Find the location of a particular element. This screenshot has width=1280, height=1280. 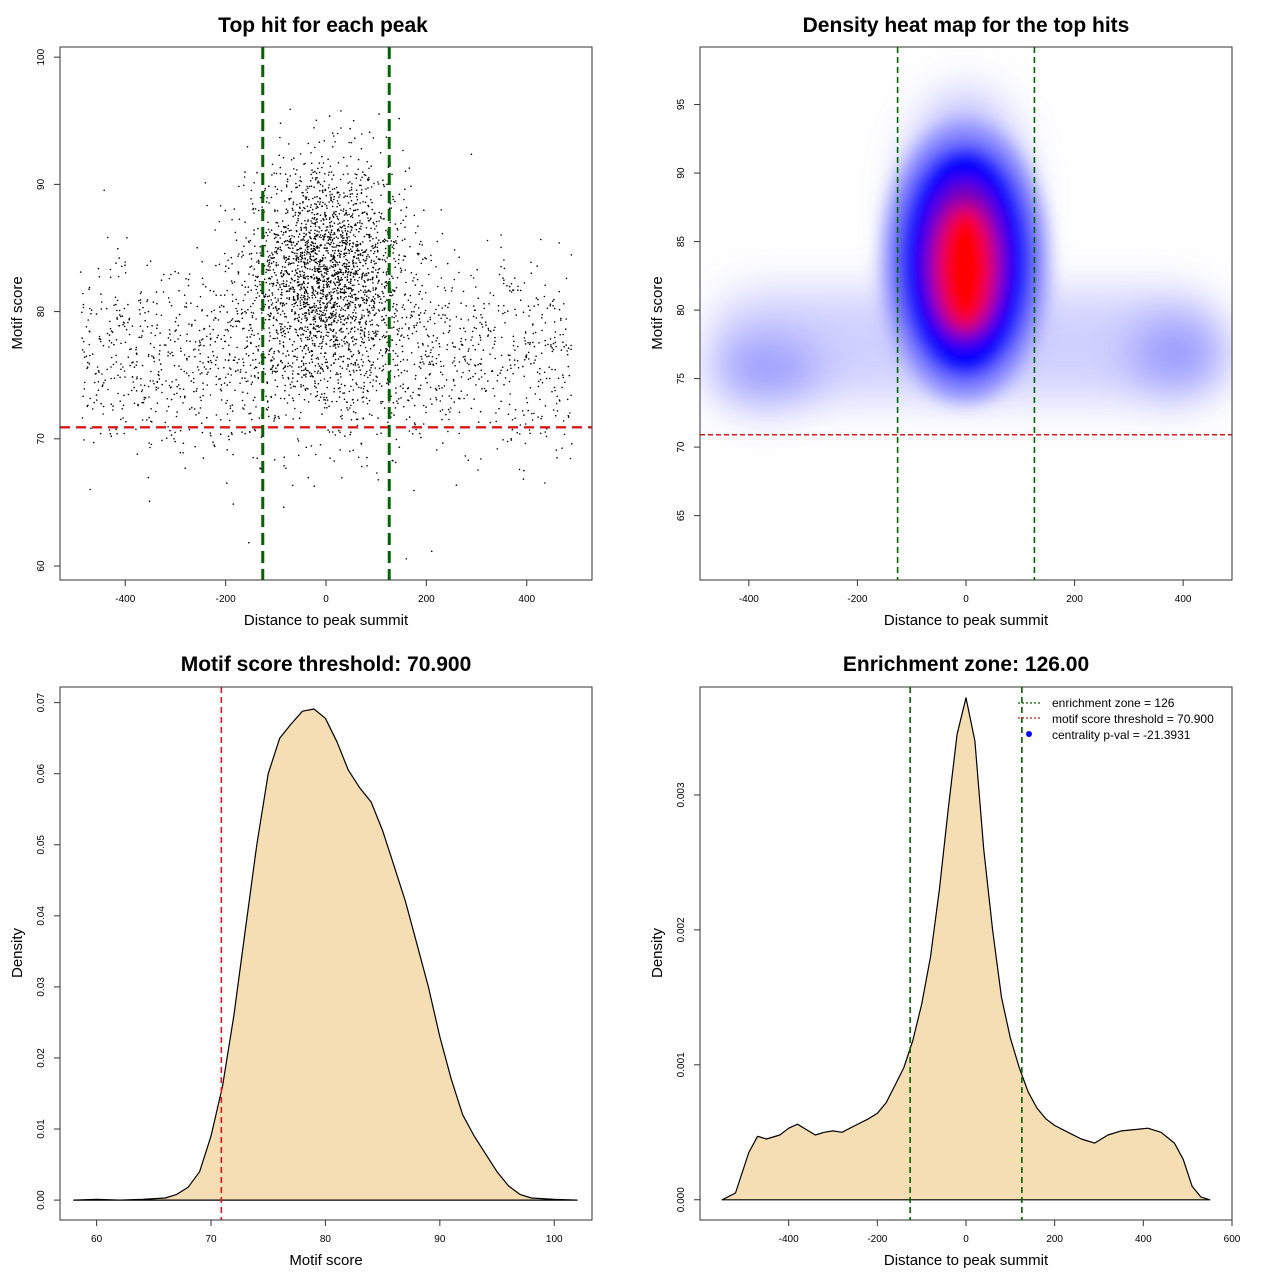

scatter-xtick-label-0: -400 is located at coordinates (125, 599).